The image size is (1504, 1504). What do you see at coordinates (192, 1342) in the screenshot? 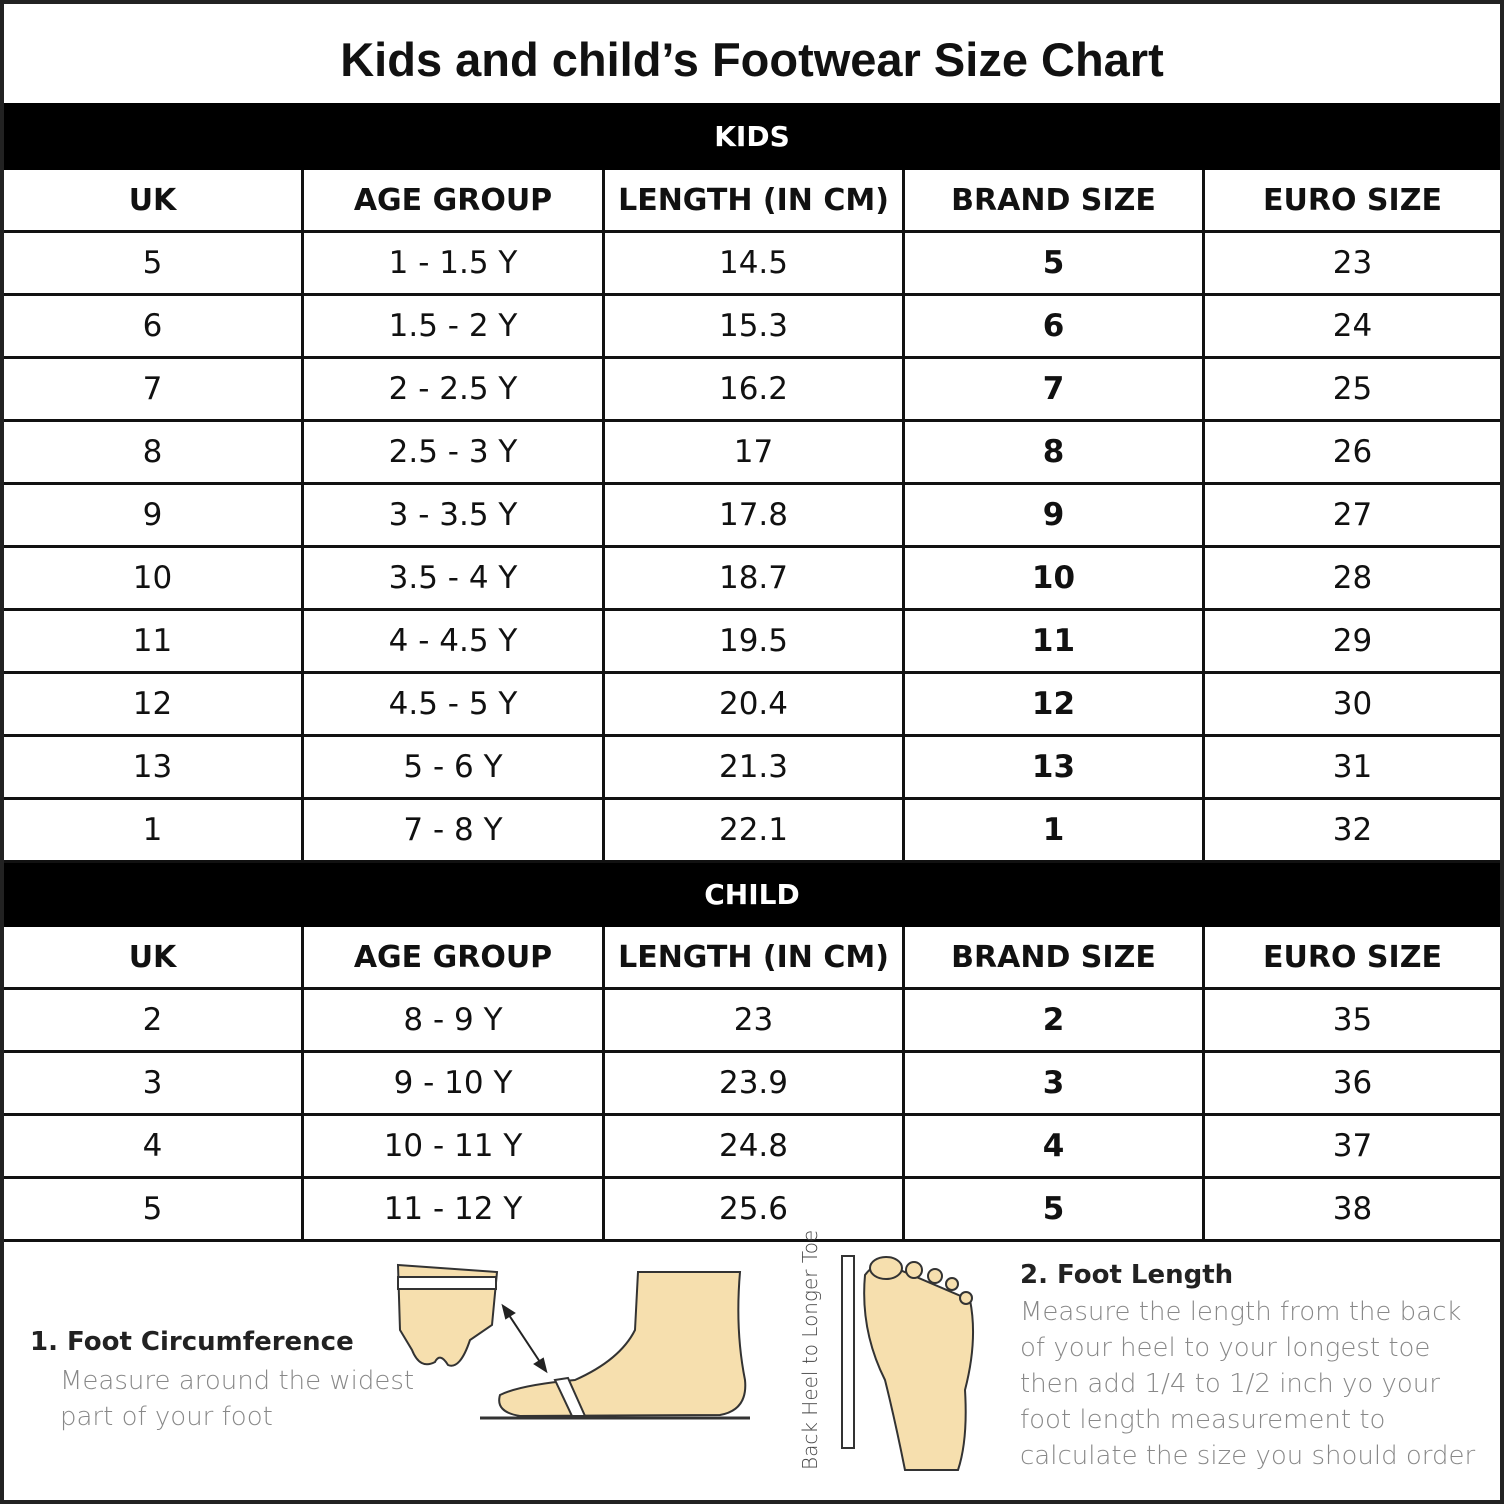
I see `circumference-title: 1. Foot Circumference` at bounding box center [192, 1342].